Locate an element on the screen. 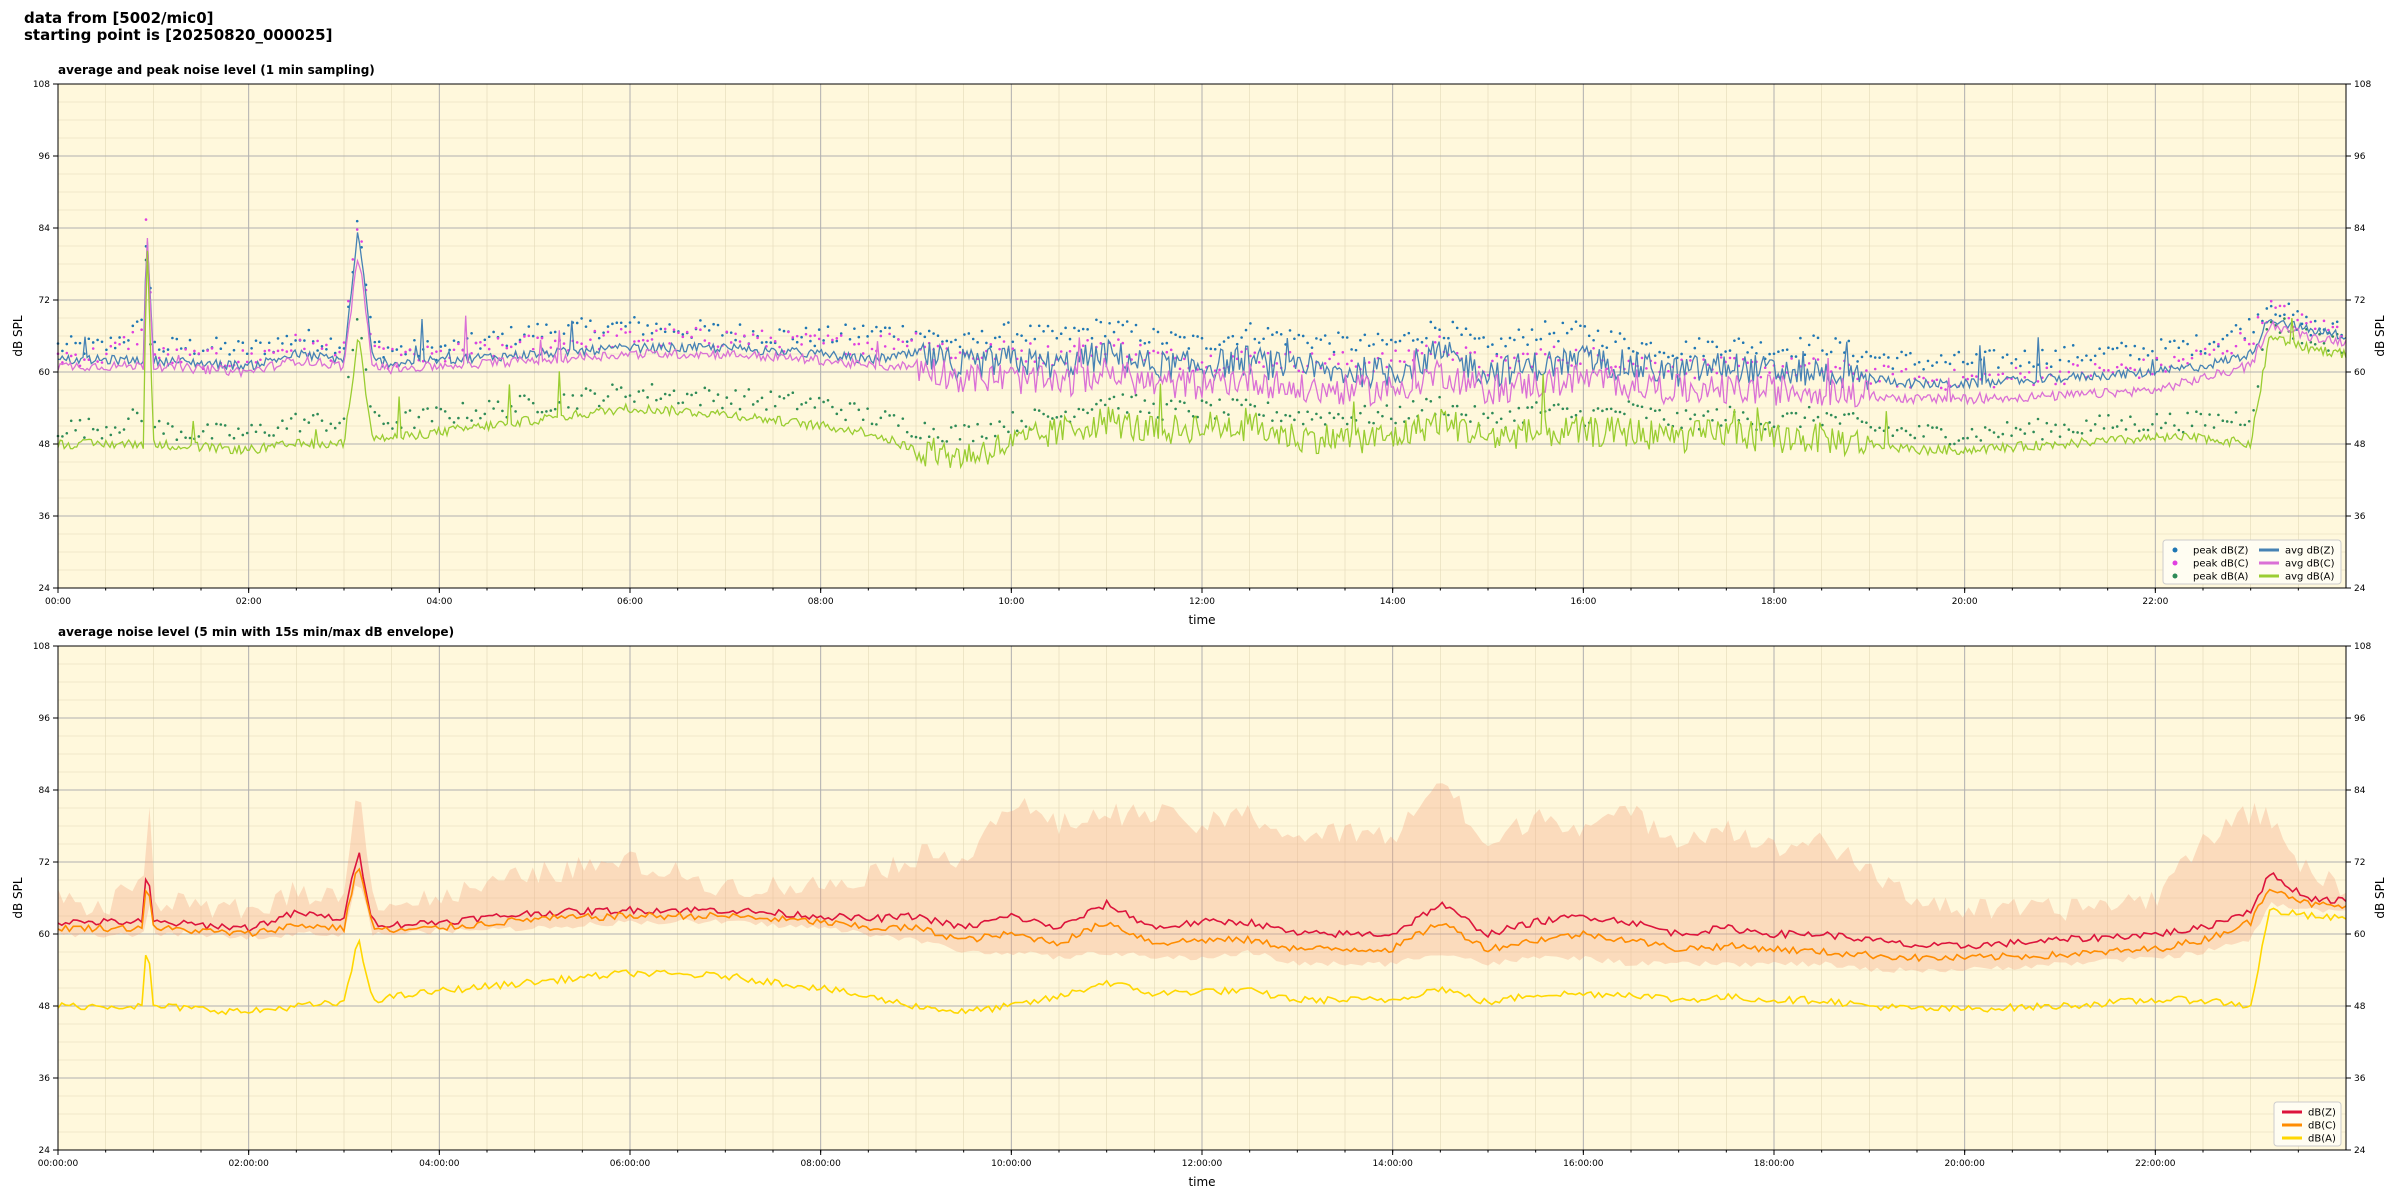 This screenshot has height=1200, width=2400. x-tick-label: 20:00:00 is located at coordinates (1964, 1164).